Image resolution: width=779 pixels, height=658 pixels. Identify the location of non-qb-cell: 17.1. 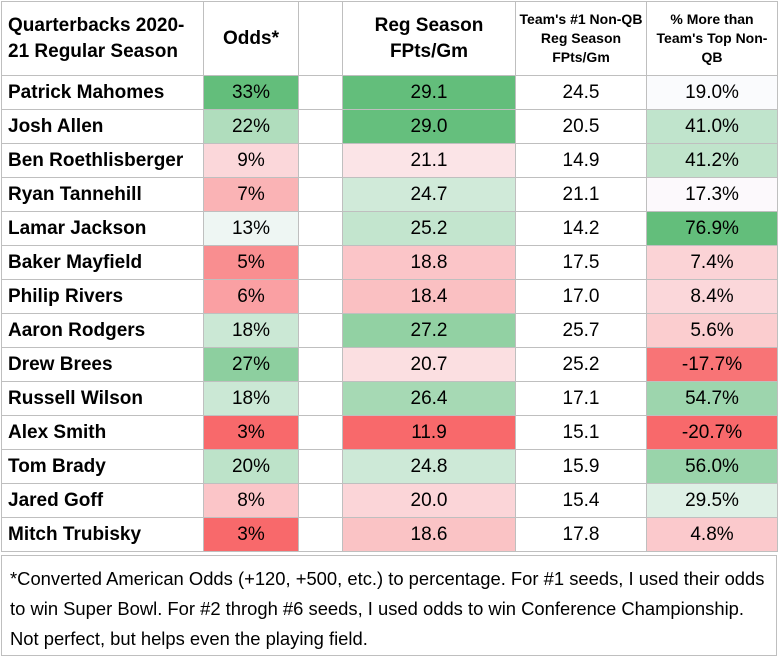
(581, 398).